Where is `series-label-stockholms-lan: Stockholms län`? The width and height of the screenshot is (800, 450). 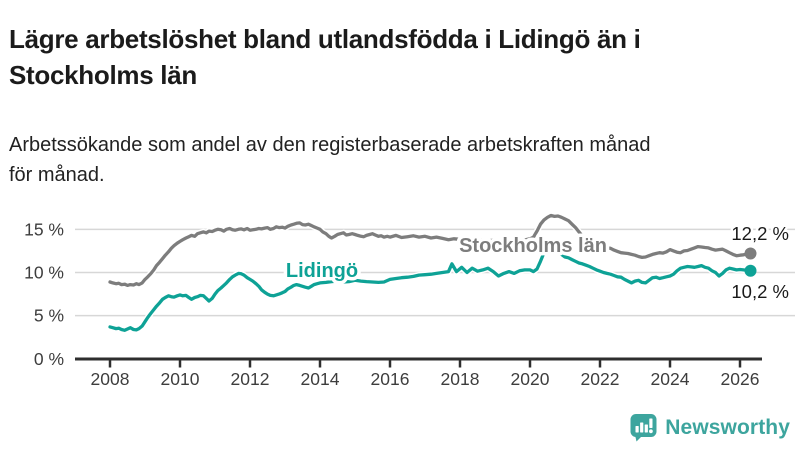
series-label-stockholms-lan: Stockholms län is located at coordinates (533, 246).